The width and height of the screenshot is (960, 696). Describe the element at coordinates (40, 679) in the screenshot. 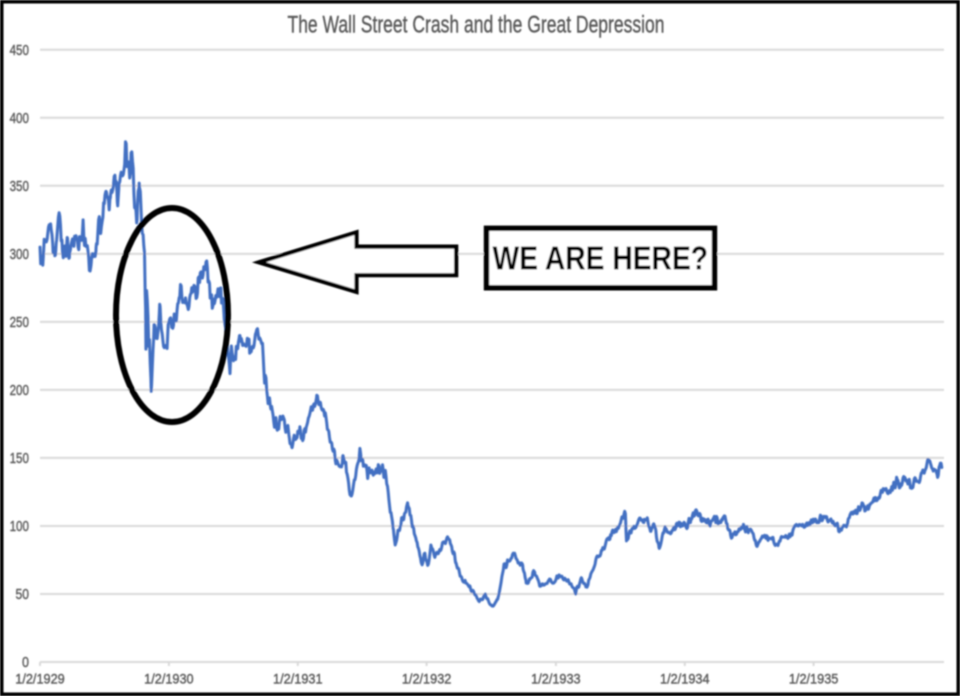

I see `svg-text: 1/2/1929` at that location.